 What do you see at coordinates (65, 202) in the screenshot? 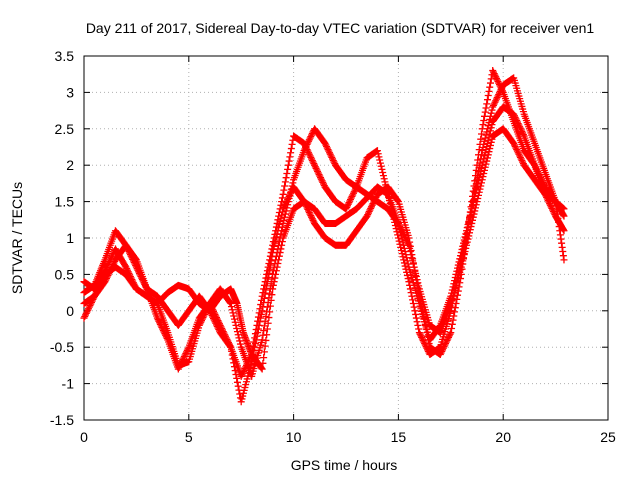
I see `y-tick-label: 1.5` at bounding box center [65, 202].